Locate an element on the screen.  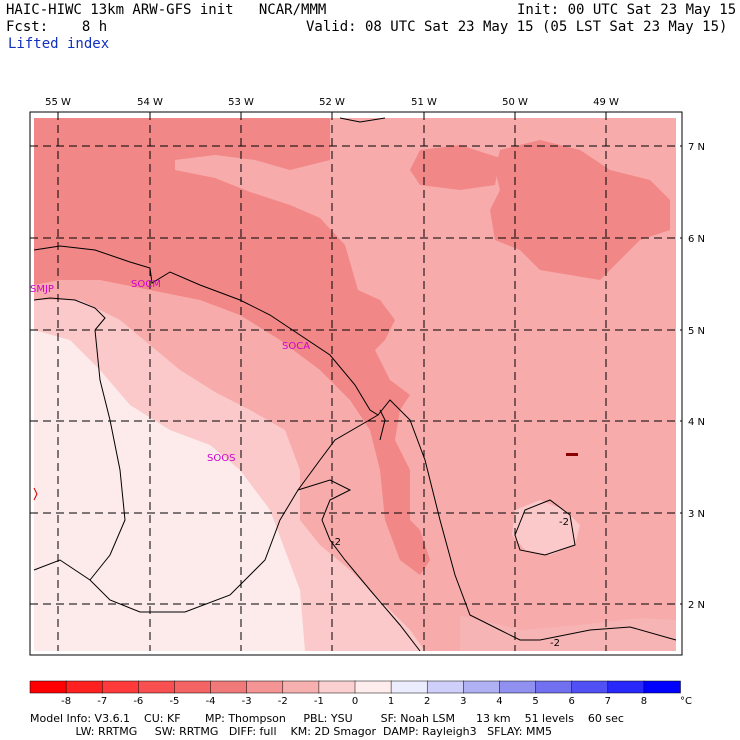
lat-label: 3 N is located at coordinates (696, 514).